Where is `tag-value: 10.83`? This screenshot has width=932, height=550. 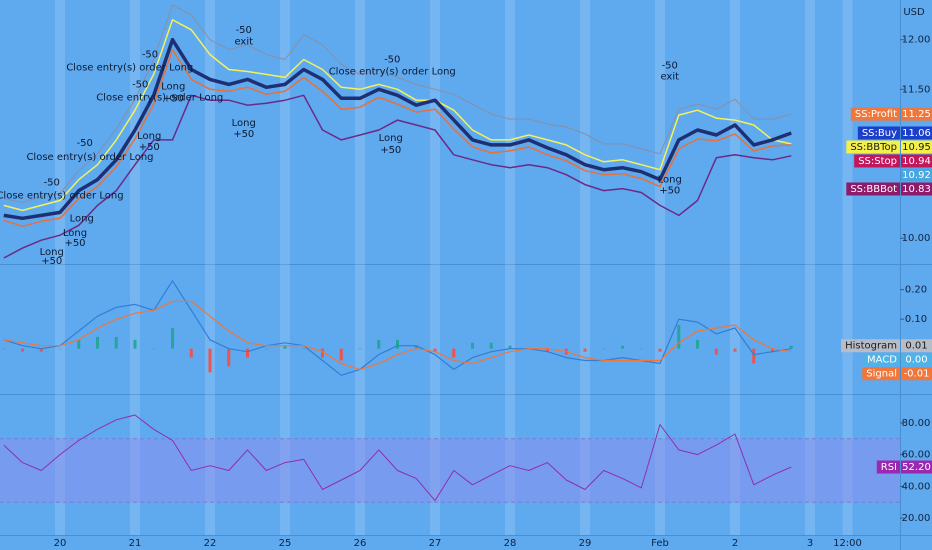
tag-value: 10.83 is located at coordinates (916, 189).